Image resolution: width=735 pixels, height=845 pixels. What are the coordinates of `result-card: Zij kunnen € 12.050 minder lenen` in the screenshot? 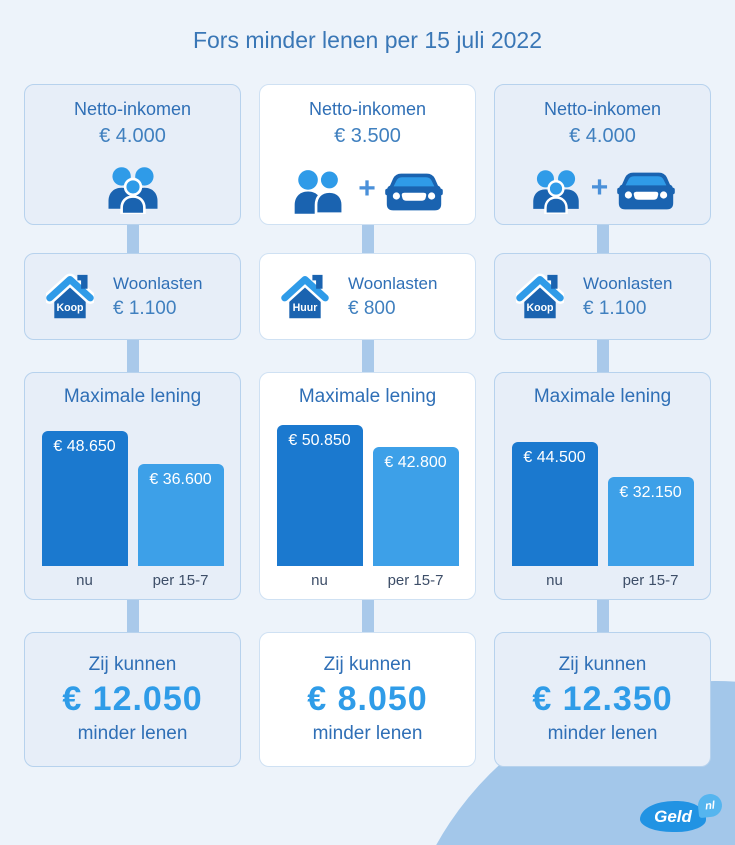 It's located at (132, 699).